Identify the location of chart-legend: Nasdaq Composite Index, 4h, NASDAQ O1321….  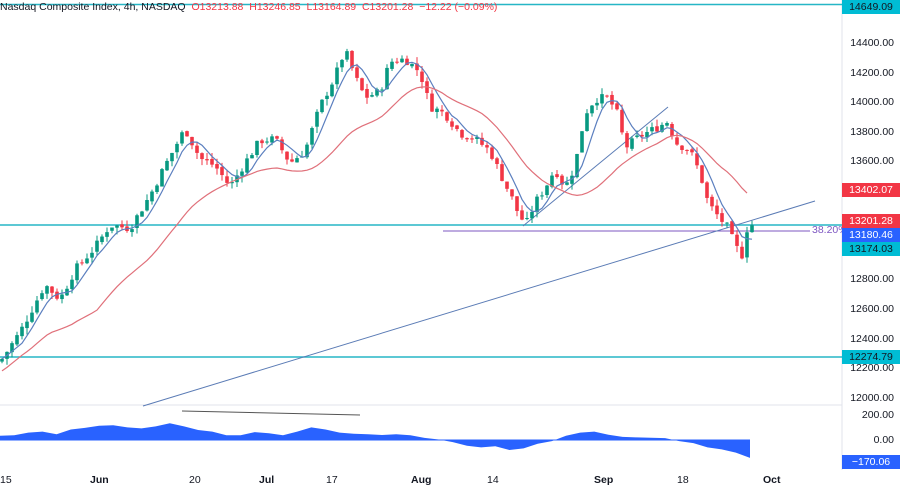
(248, 7).